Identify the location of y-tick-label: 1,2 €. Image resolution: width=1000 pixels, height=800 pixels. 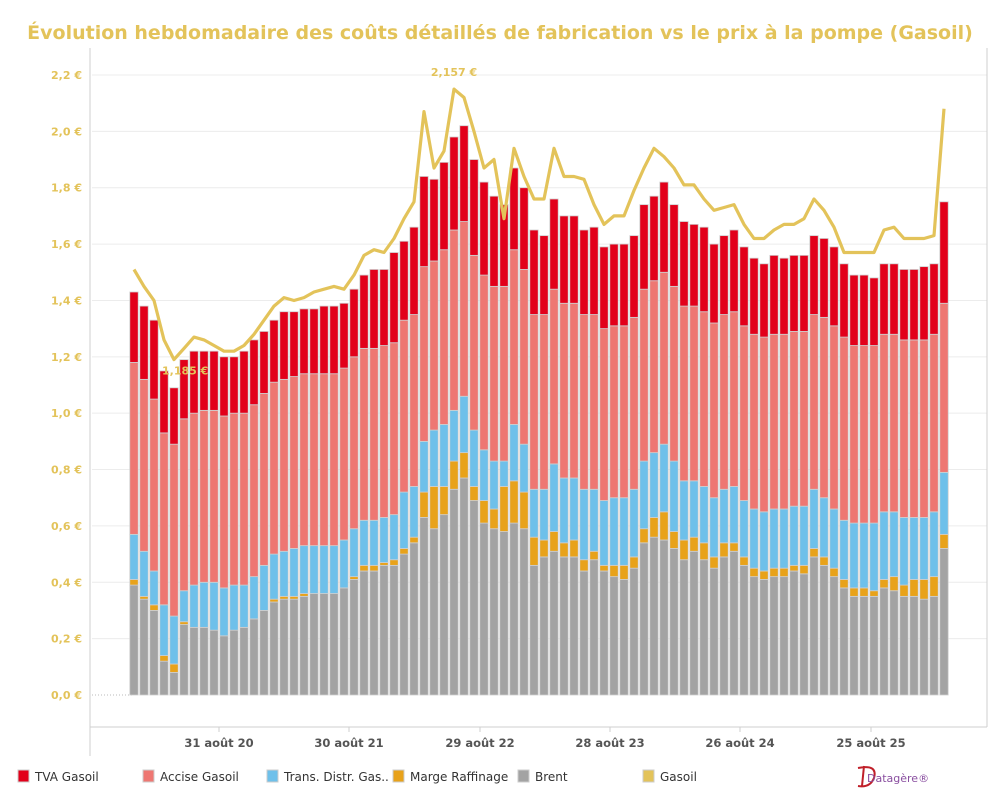
(66, 357).